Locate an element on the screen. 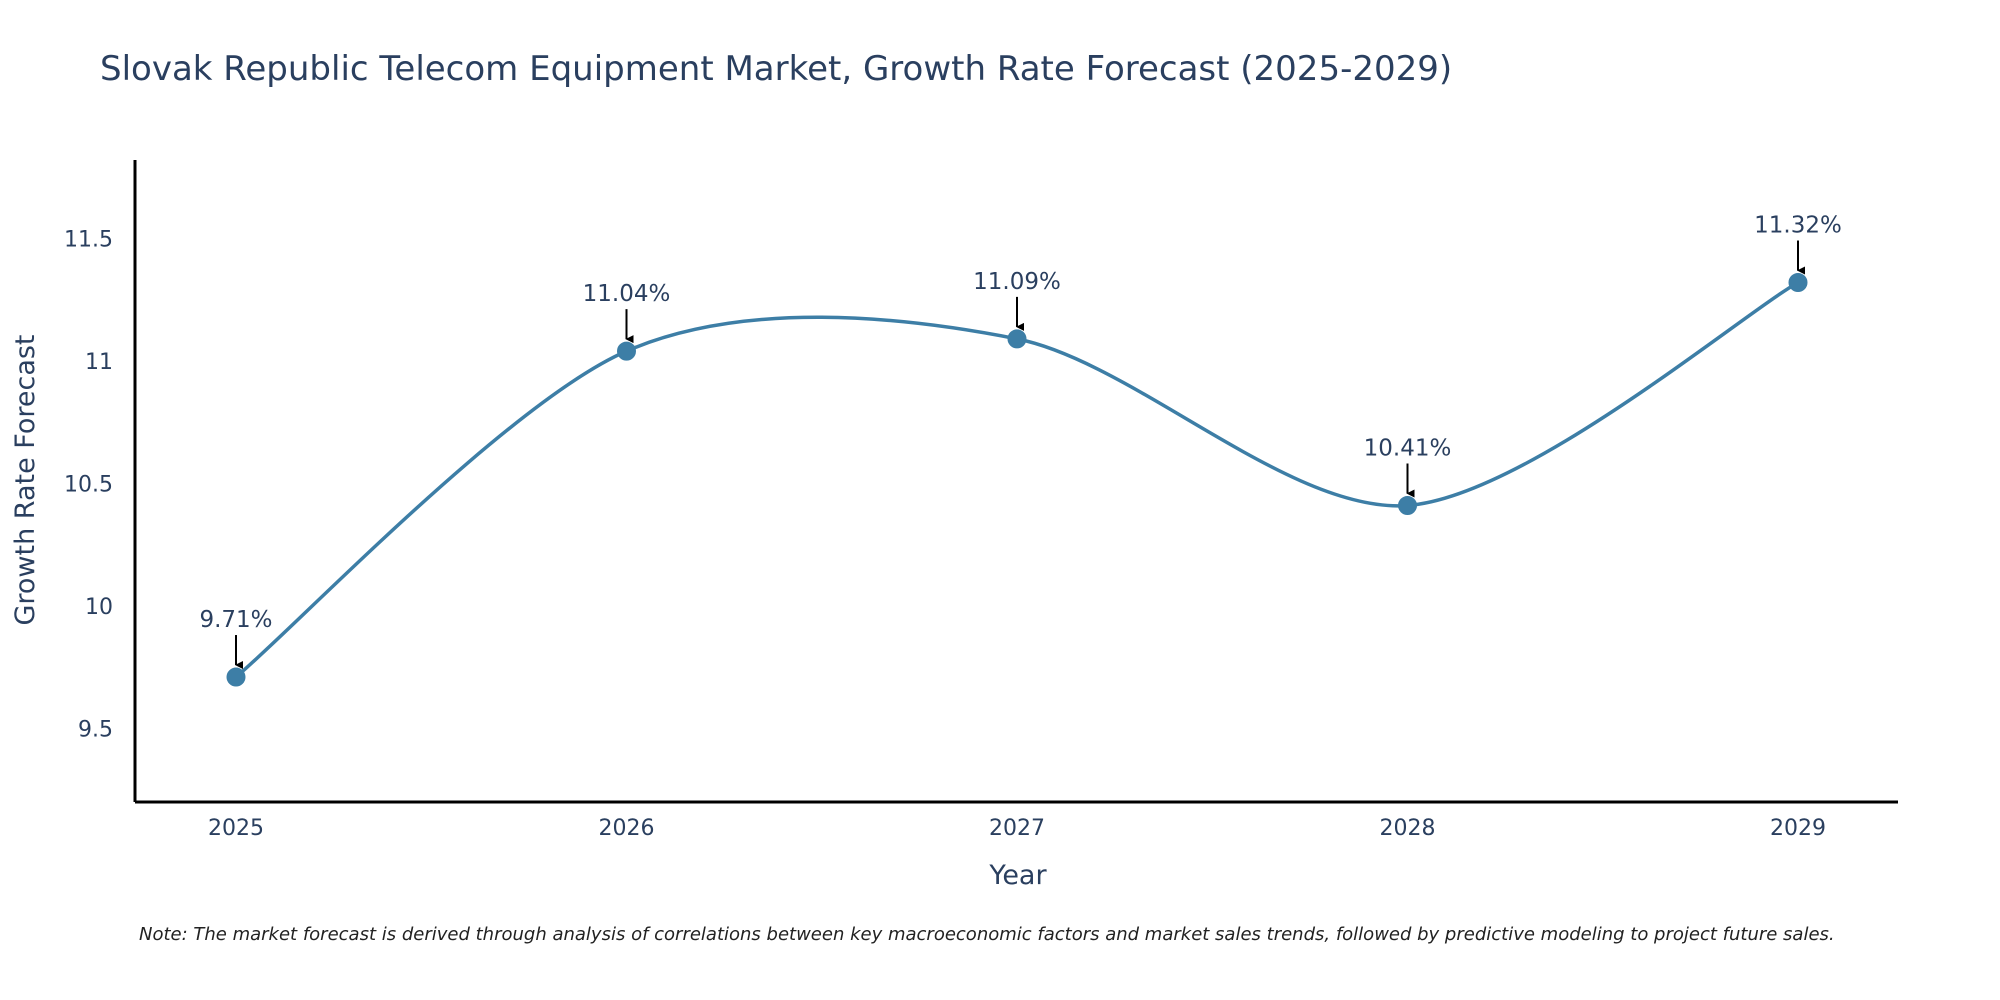  y-axis: 9.5 10 10.5 11 11.5 is located at coordinates (100, 481).